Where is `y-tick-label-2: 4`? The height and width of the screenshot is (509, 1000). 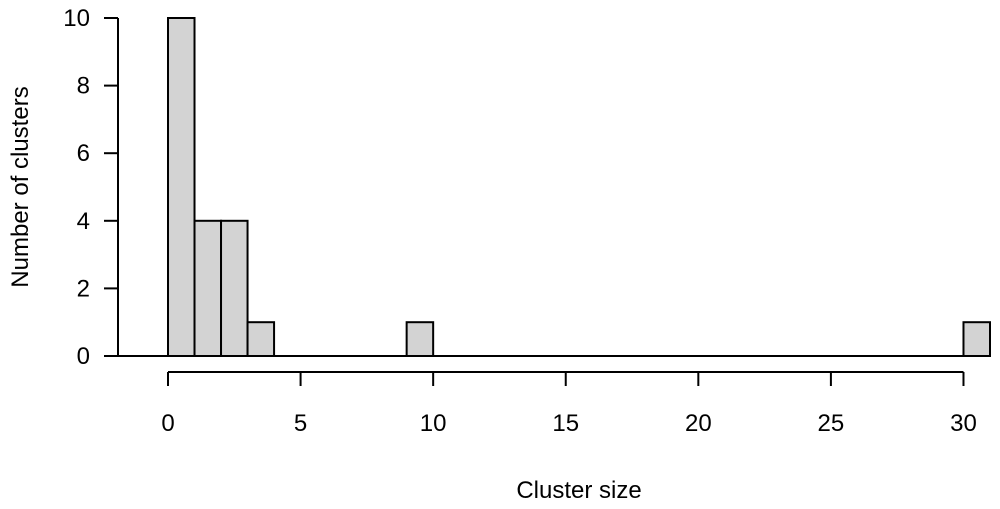
y-tick-label-2: 4 is located at coordinates (83, 221).